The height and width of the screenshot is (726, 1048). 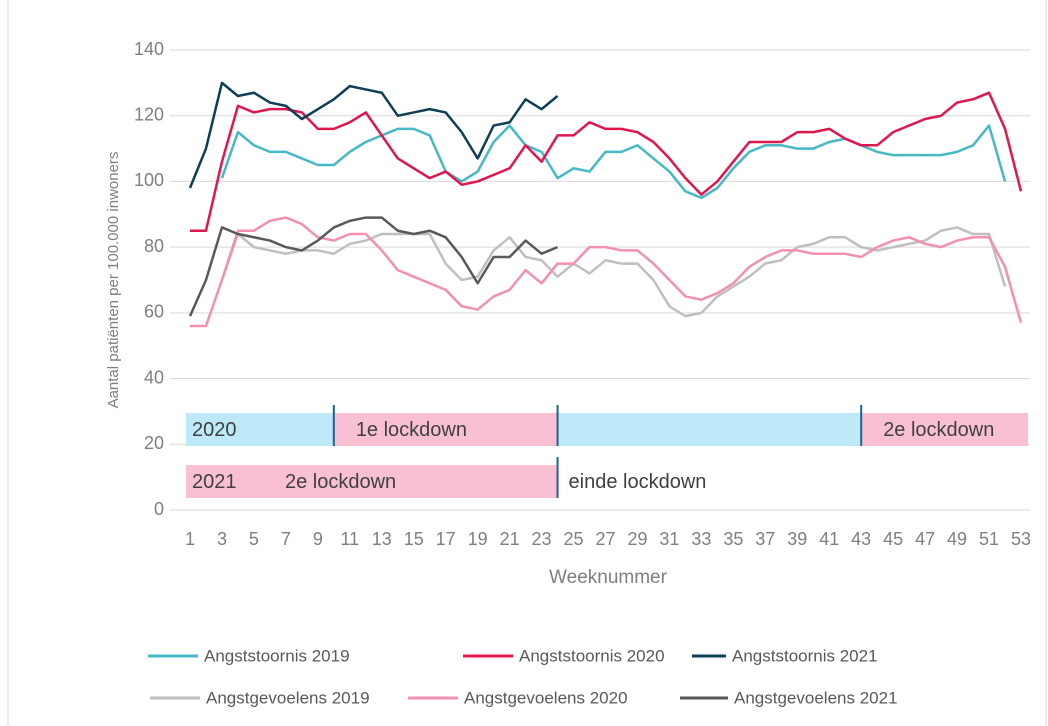 I want to click on x-tick-label: 37, so click(x=765, y=539).